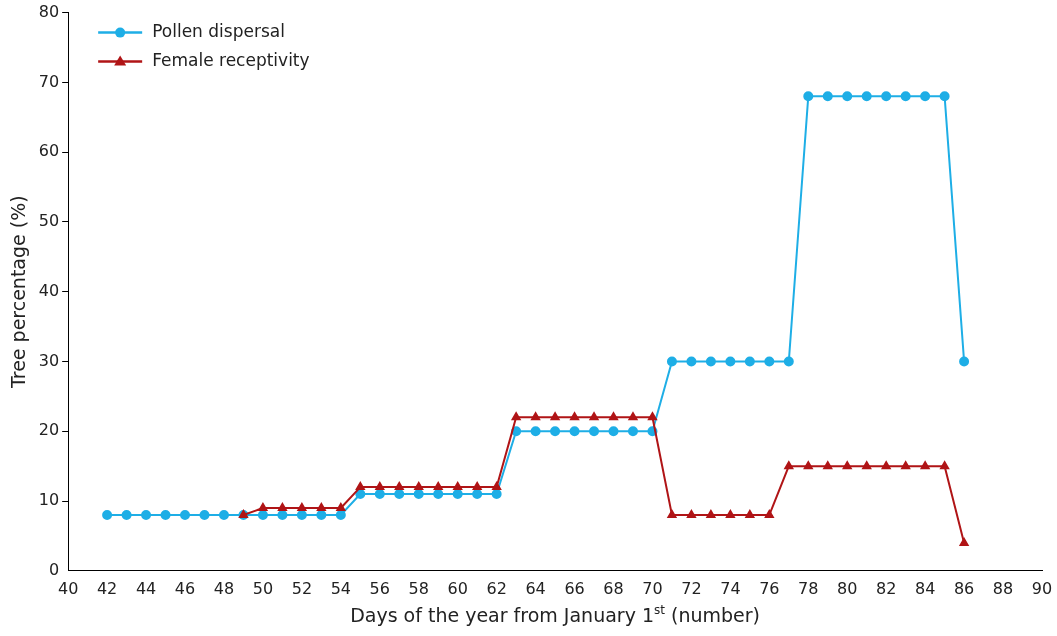 The image size is (1057, 636). What do you see at coordinates (964, 588) in the screenshot?
I see `x-tick-label: 86` at bounding box center [964, 588].